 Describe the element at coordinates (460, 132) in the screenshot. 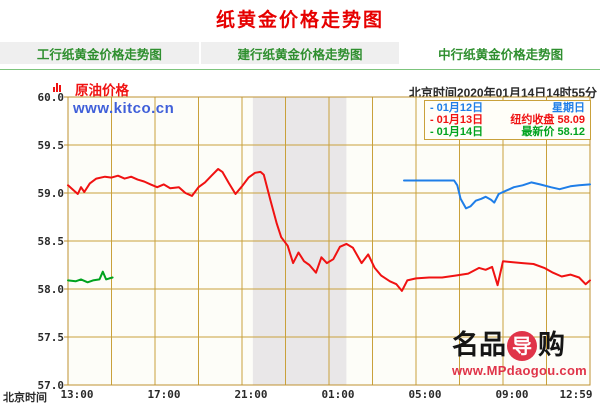

I see `legend-date: 01月14日` at that location.